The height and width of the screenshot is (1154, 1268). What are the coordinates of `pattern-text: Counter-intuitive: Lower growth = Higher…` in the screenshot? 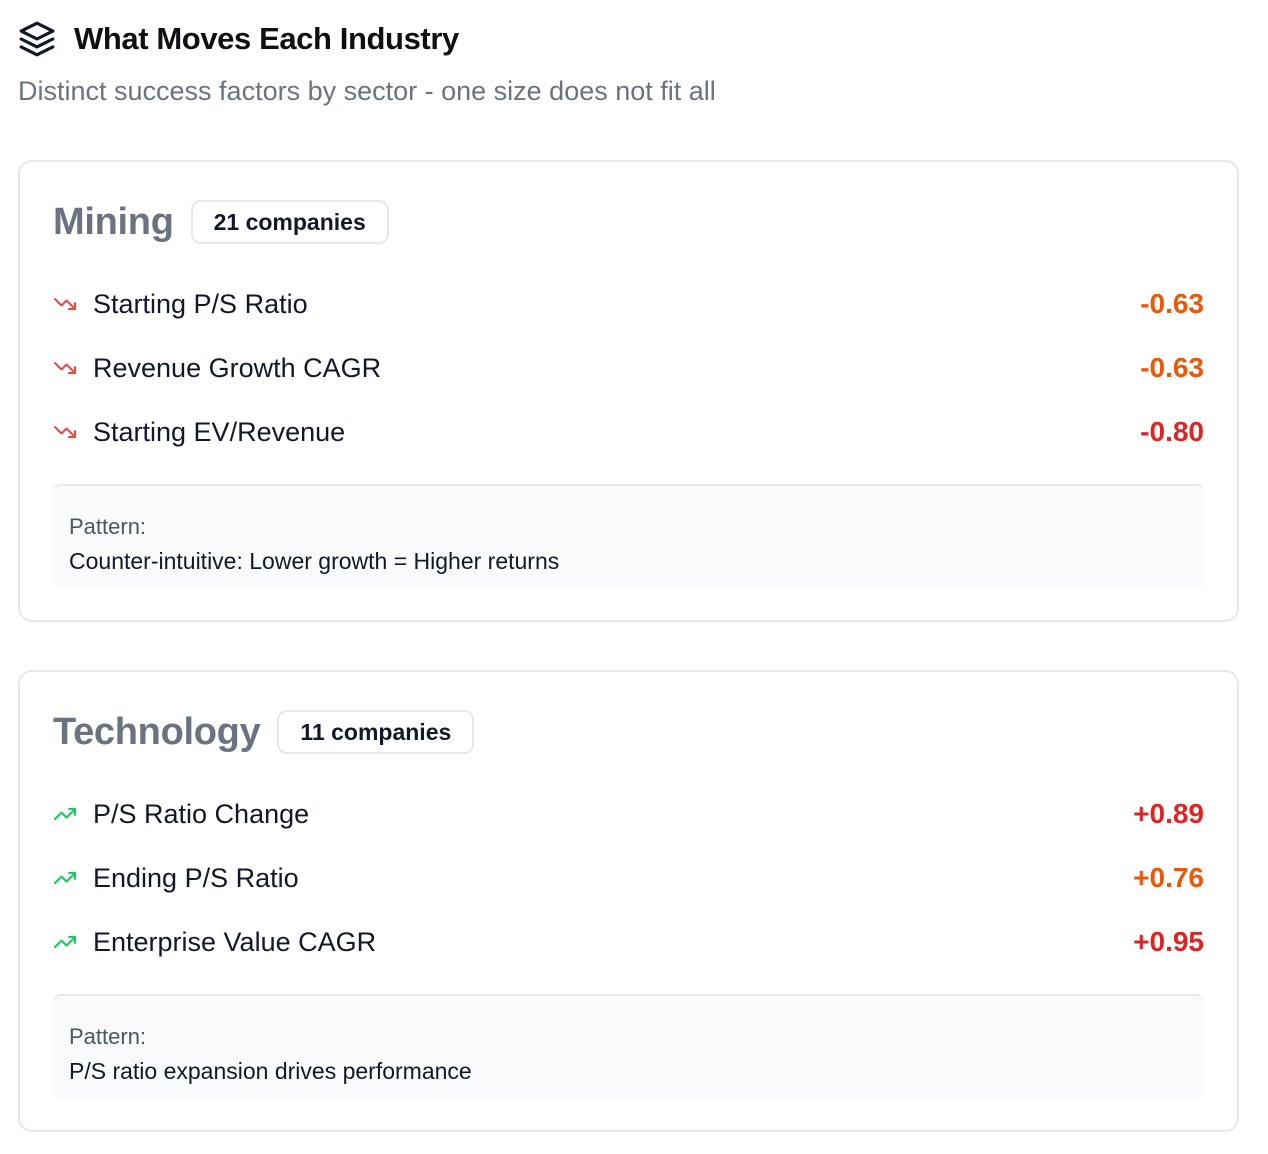 It's located at (314, 561).